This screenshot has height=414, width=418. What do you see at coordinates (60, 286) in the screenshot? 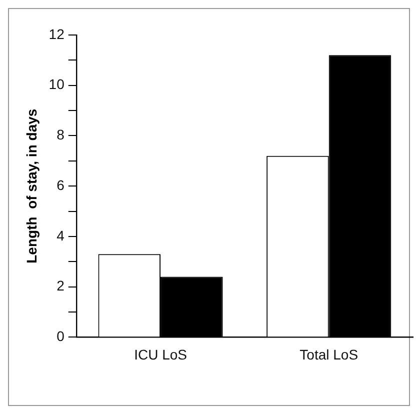
I see `y-tick-label: 2` at bounding box center [60, 286].